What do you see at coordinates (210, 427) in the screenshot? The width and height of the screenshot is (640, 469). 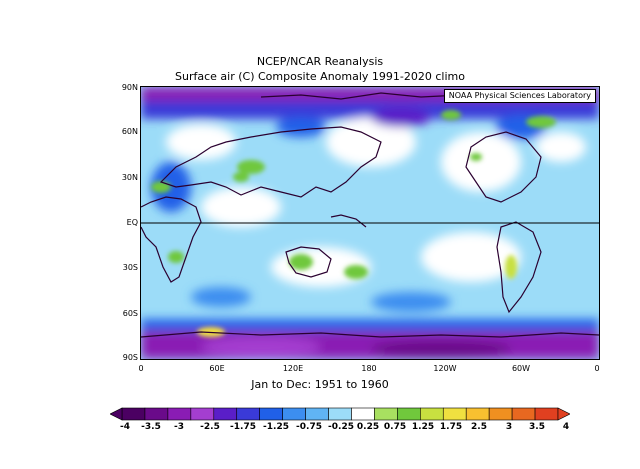 I see `colorbar-label: -2.5` at bounding box center [210, 427].